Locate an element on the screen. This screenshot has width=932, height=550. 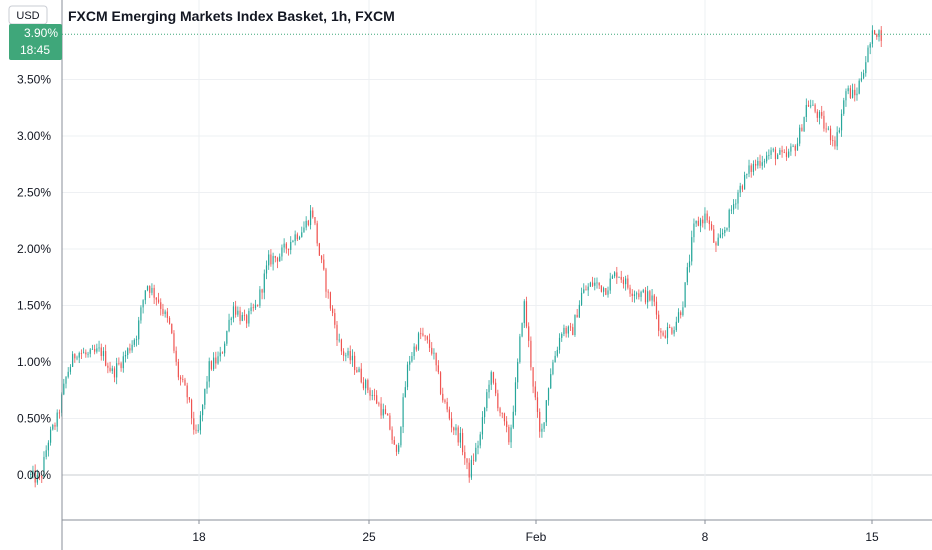
y-tick-label: 1.00% is located at coordinates (34, 362).